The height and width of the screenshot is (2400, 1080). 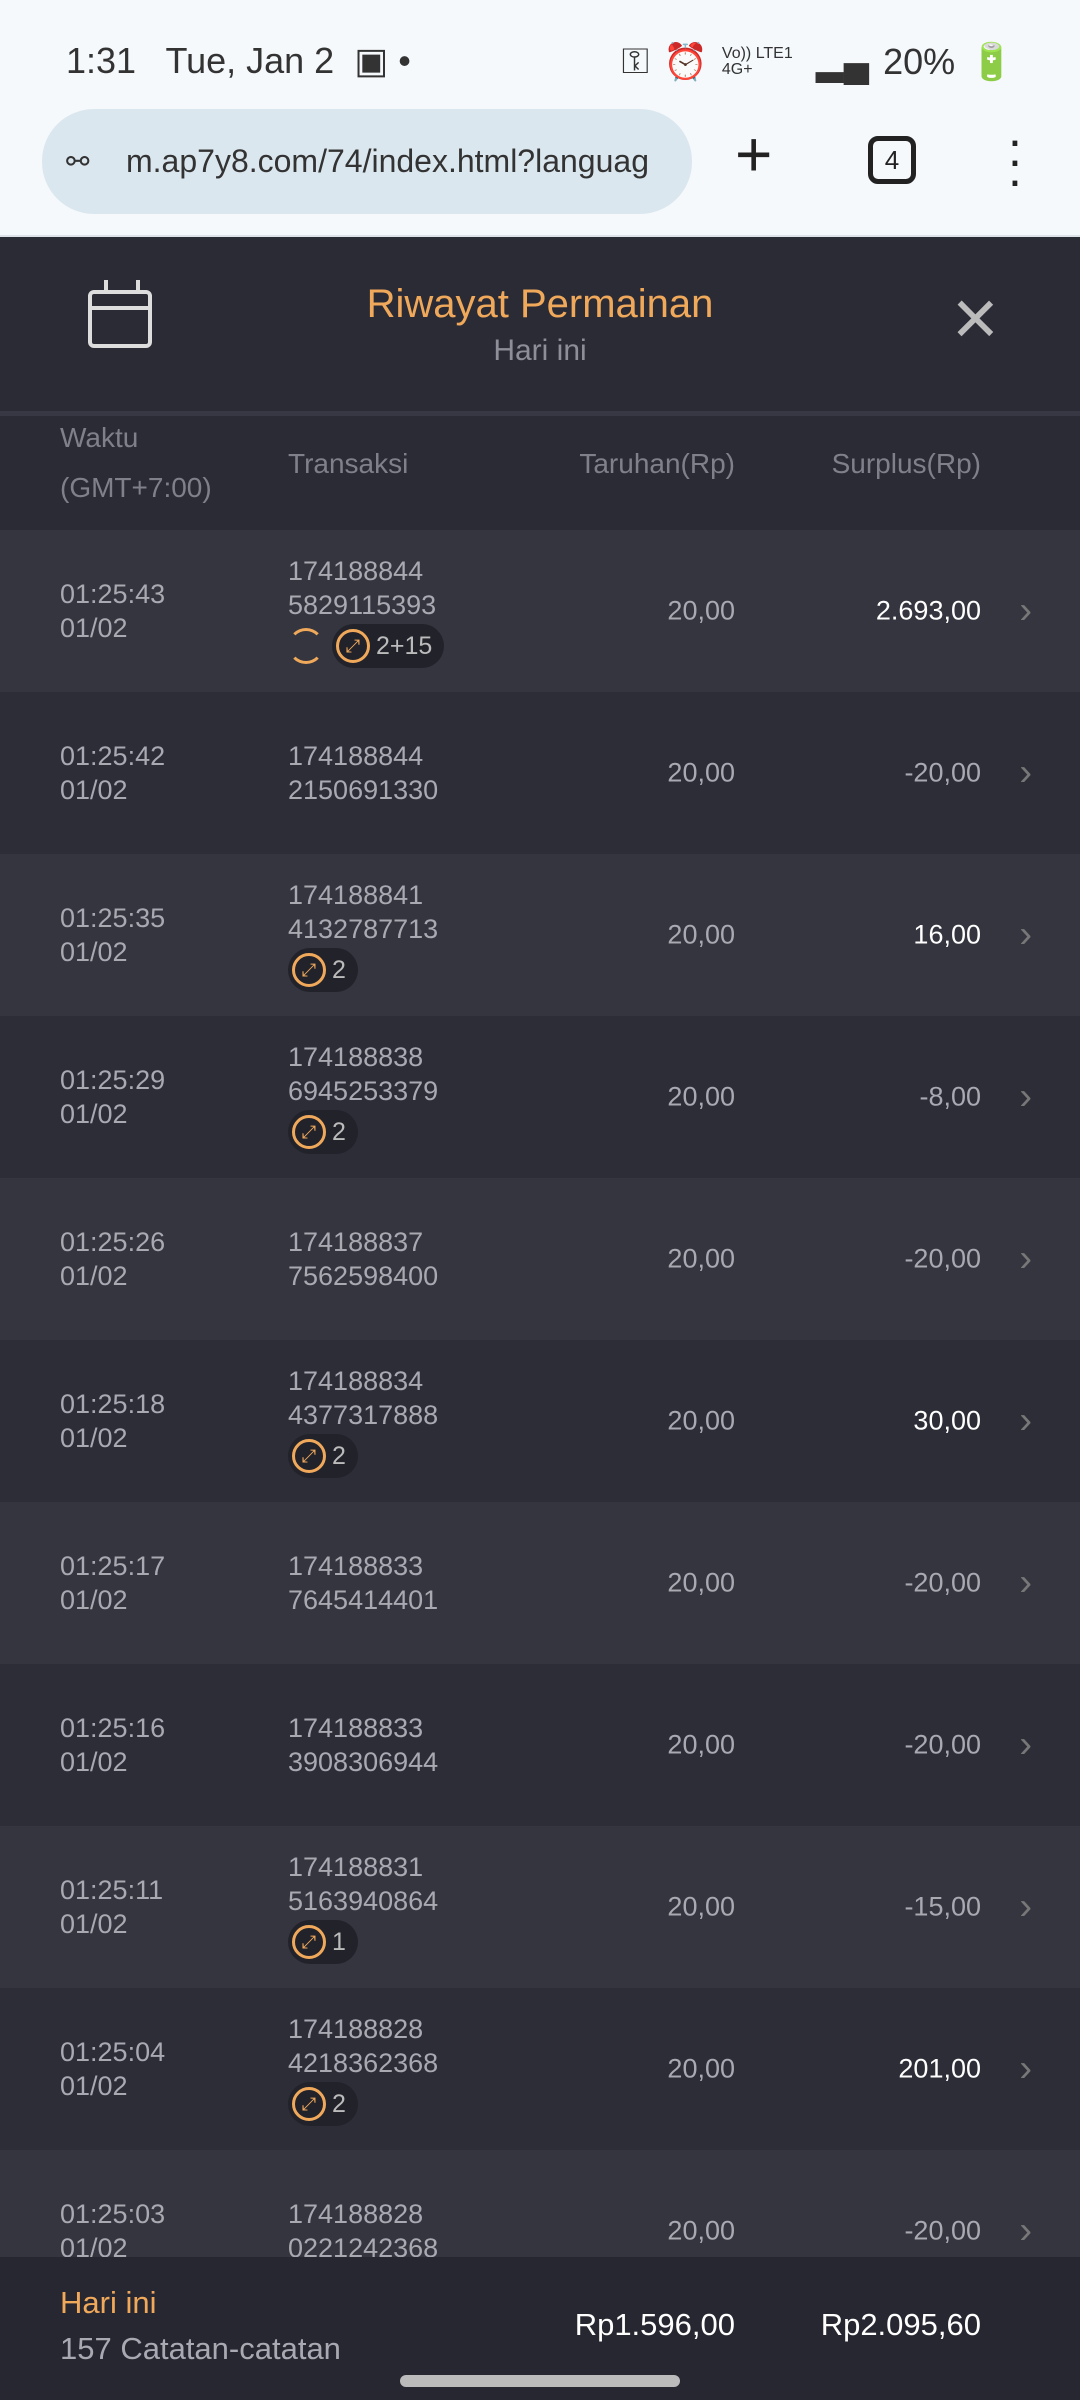 I want to click on transaction-id-2: 4218362368, so click(x=363, y=2063).